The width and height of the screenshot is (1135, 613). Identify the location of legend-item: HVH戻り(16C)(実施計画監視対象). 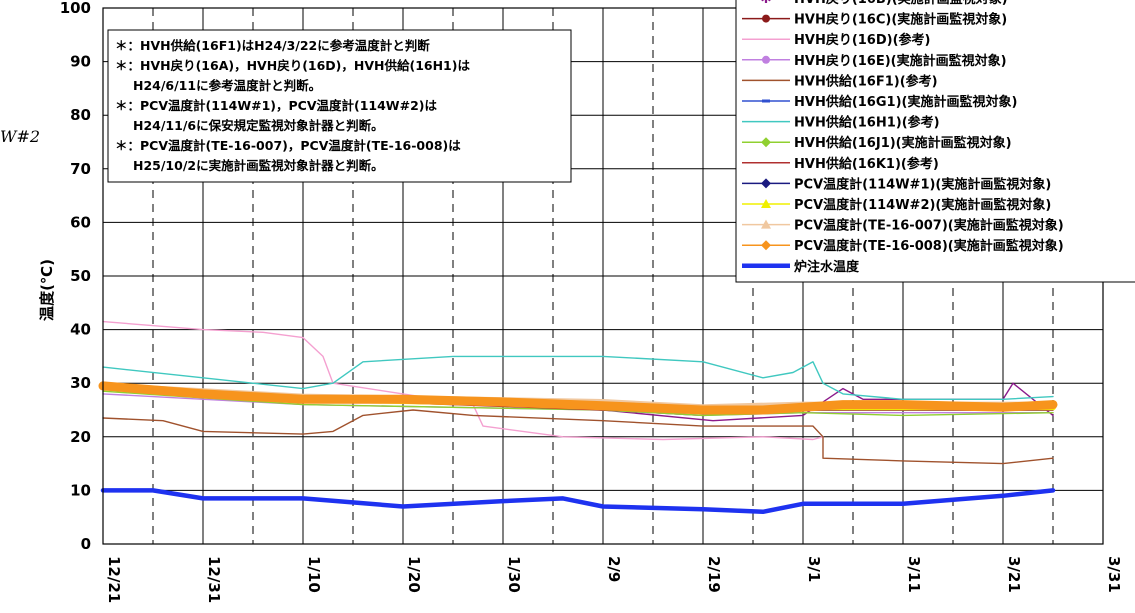
(874, 20).